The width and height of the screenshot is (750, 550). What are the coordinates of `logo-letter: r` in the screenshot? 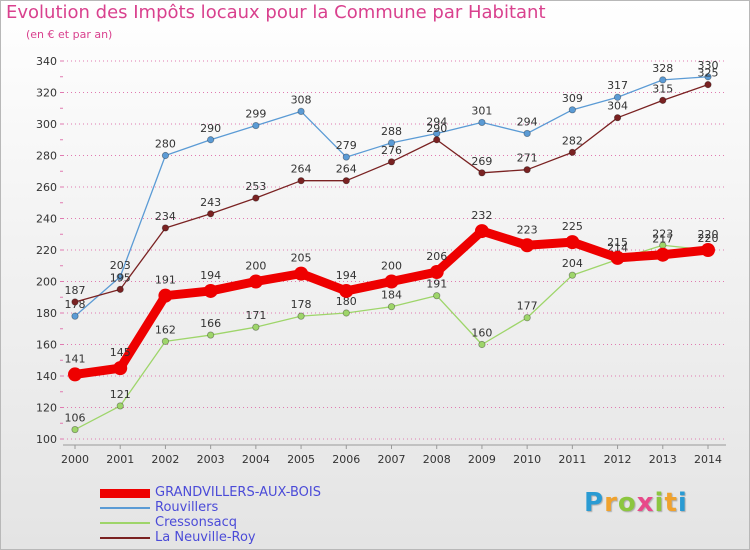 It's located at (611, 503).